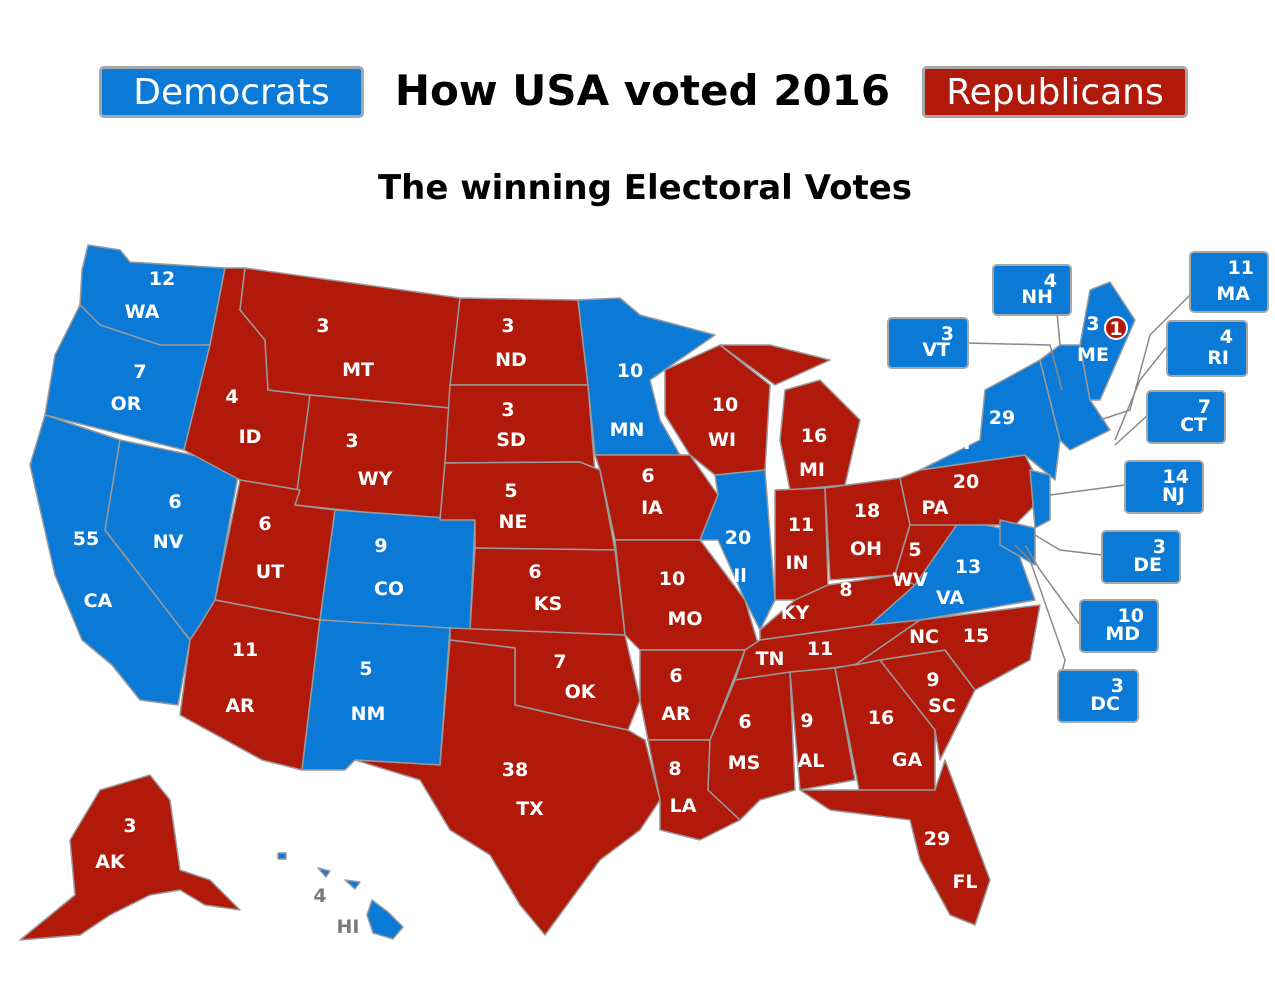  Describe the element at coordinates (1040, 499) in the screenshot. I see `state-nj` at that location.